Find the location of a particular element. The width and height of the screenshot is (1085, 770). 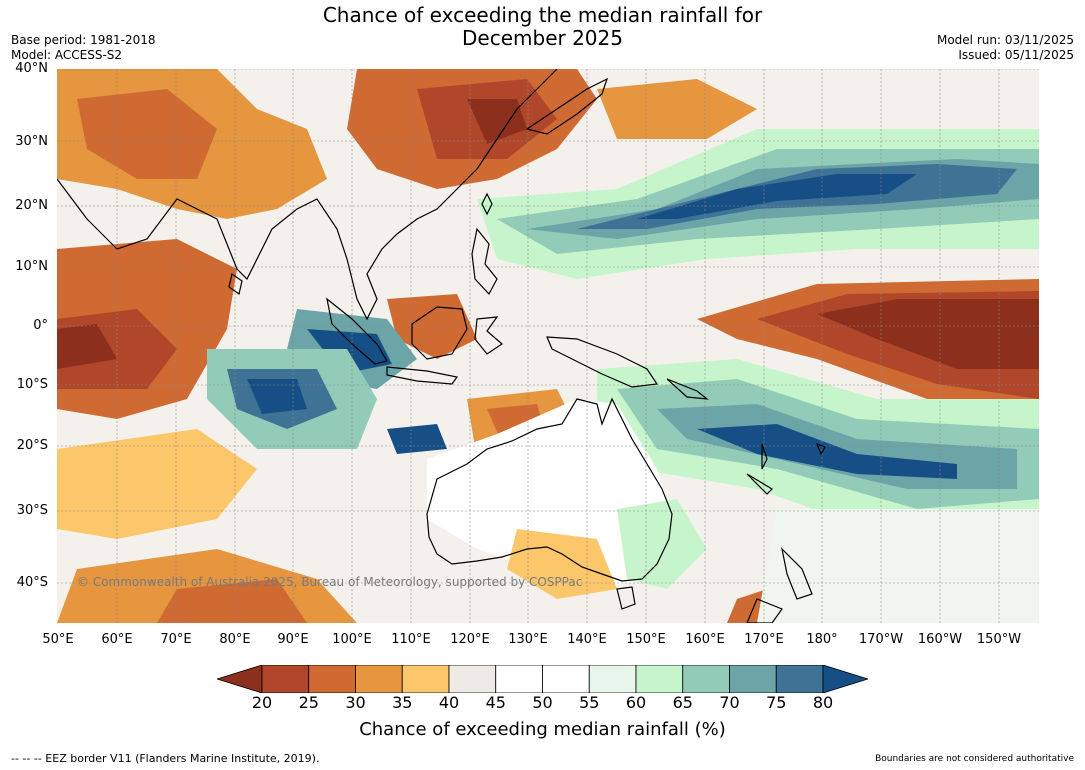

lon-label-170e: 170°E is located at coordinates (764, 639).